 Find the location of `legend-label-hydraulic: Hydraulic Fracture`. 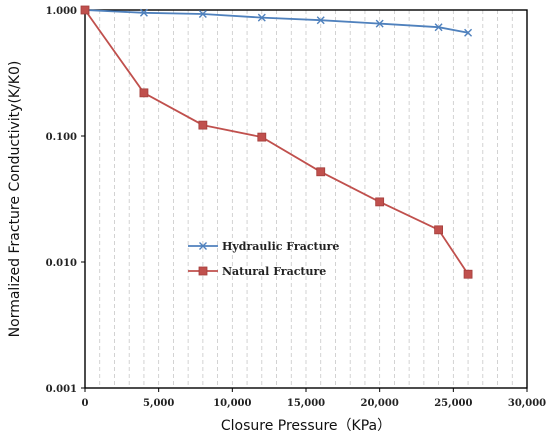

legend-label-hydraulic: Hydraulic Fracture is located at coordinates (280, 246).